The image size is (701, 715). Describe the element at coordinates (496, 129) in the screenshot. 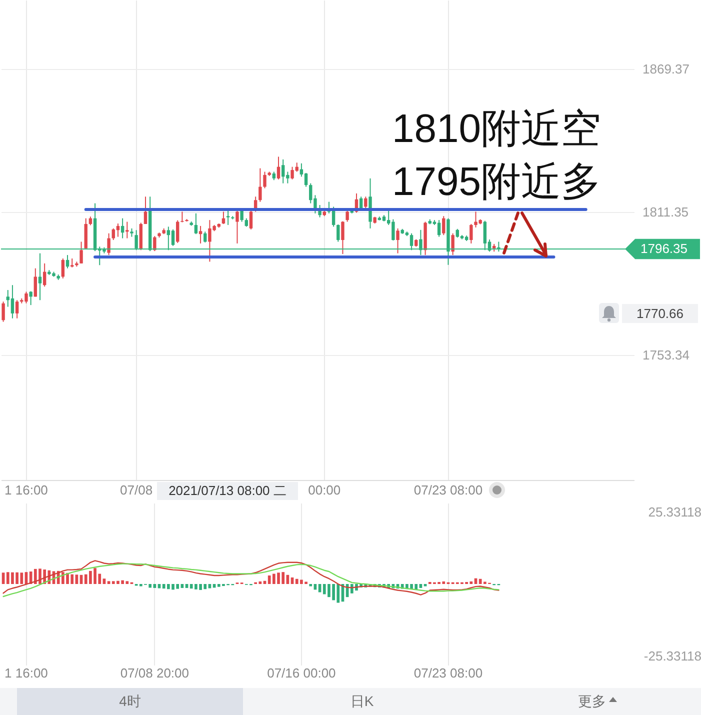

I see `annotation: 1810附近空` at that location.